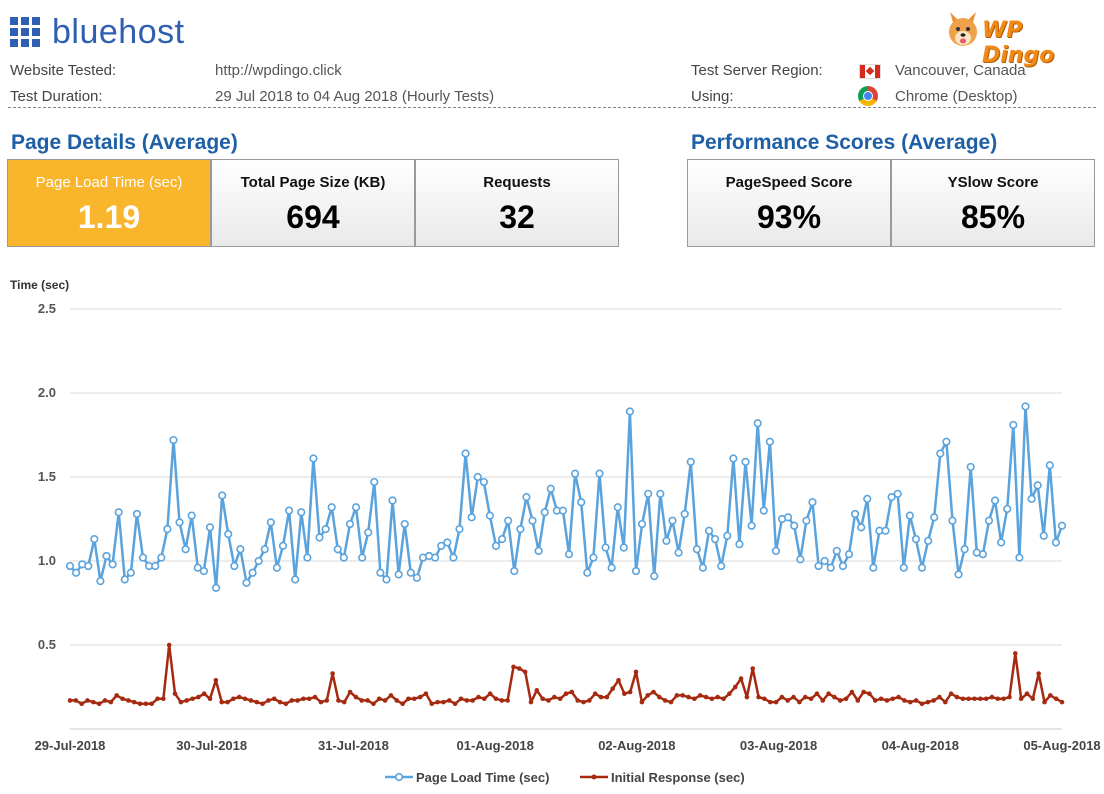 The height and width of the screenshot is (794, 1104). Describe the element at coordinates (870, 71) in the screenshot. I see `canada-flag-icon` at that location.